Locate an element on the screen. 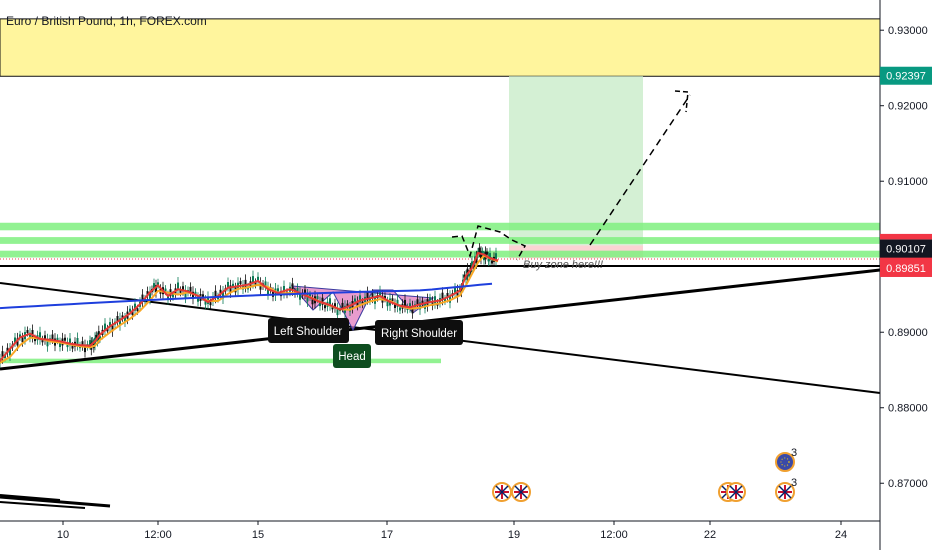 The image size is (932, 550). head-label: Head is located at coordinates (352, 356).